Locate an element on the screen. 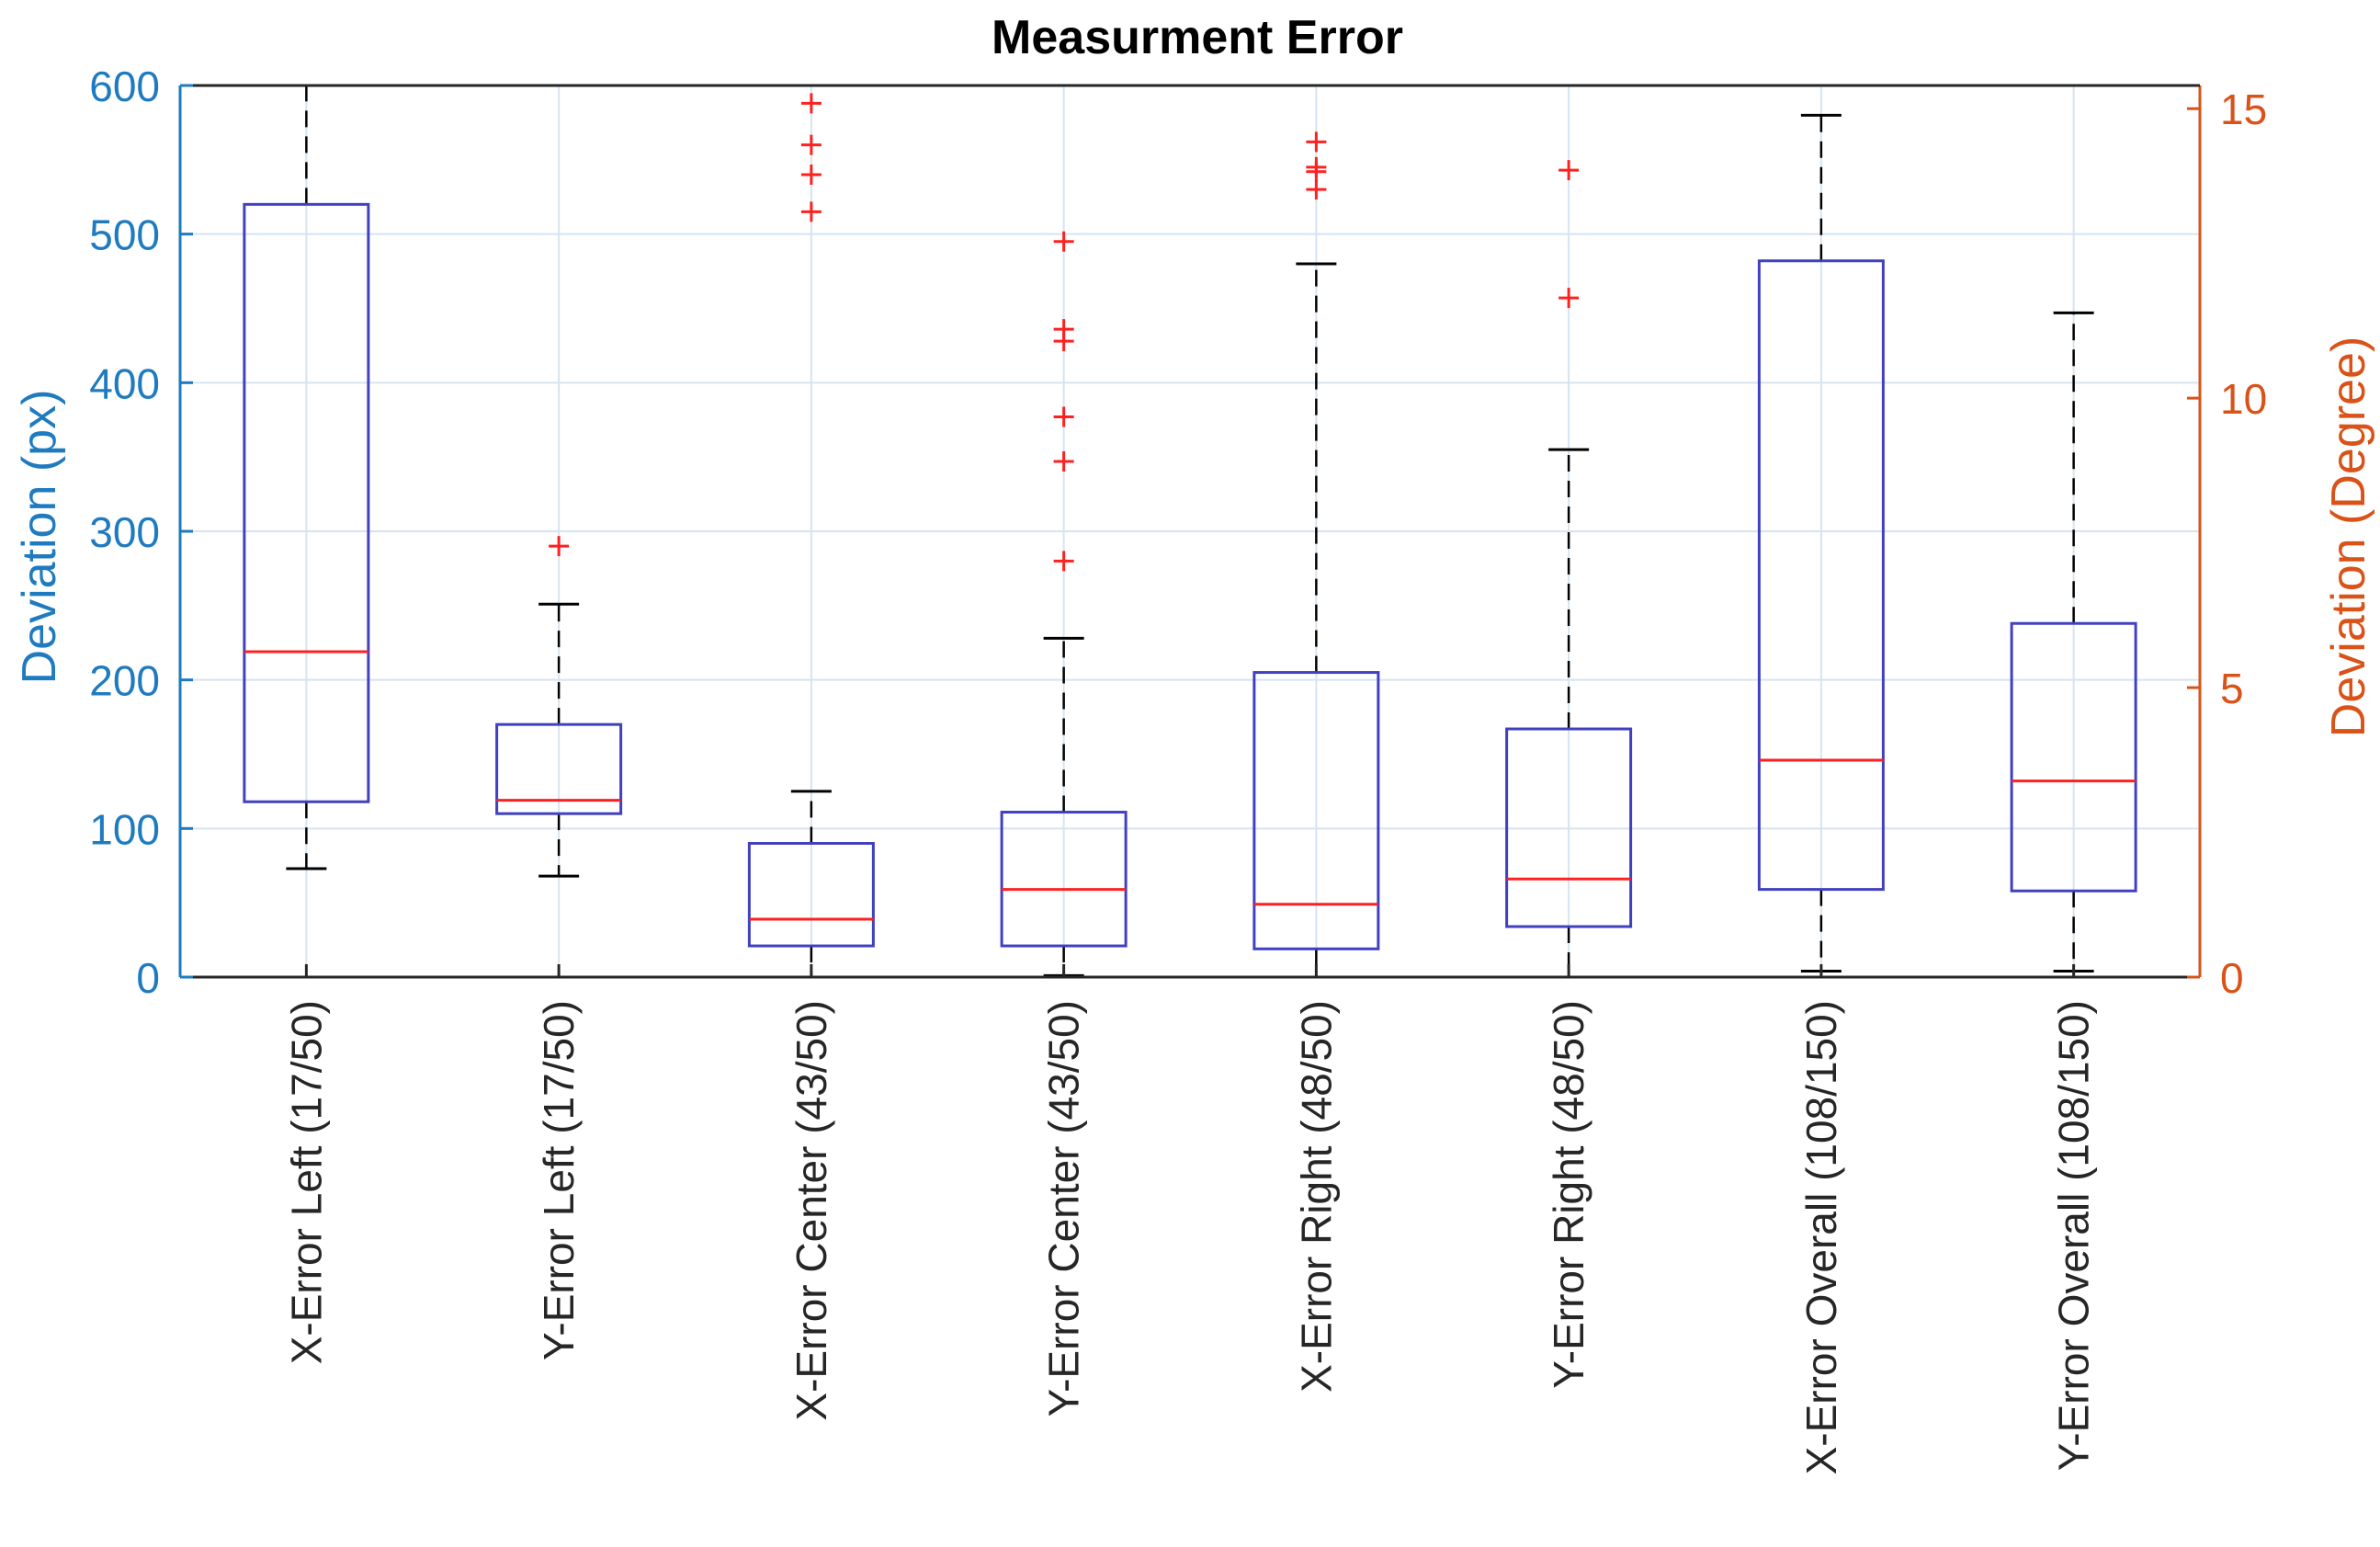 Image resolution: width=2380 pixels, height=1547 pixels. y-right-tick-label: 15 is located at coordinates (2243, 109).